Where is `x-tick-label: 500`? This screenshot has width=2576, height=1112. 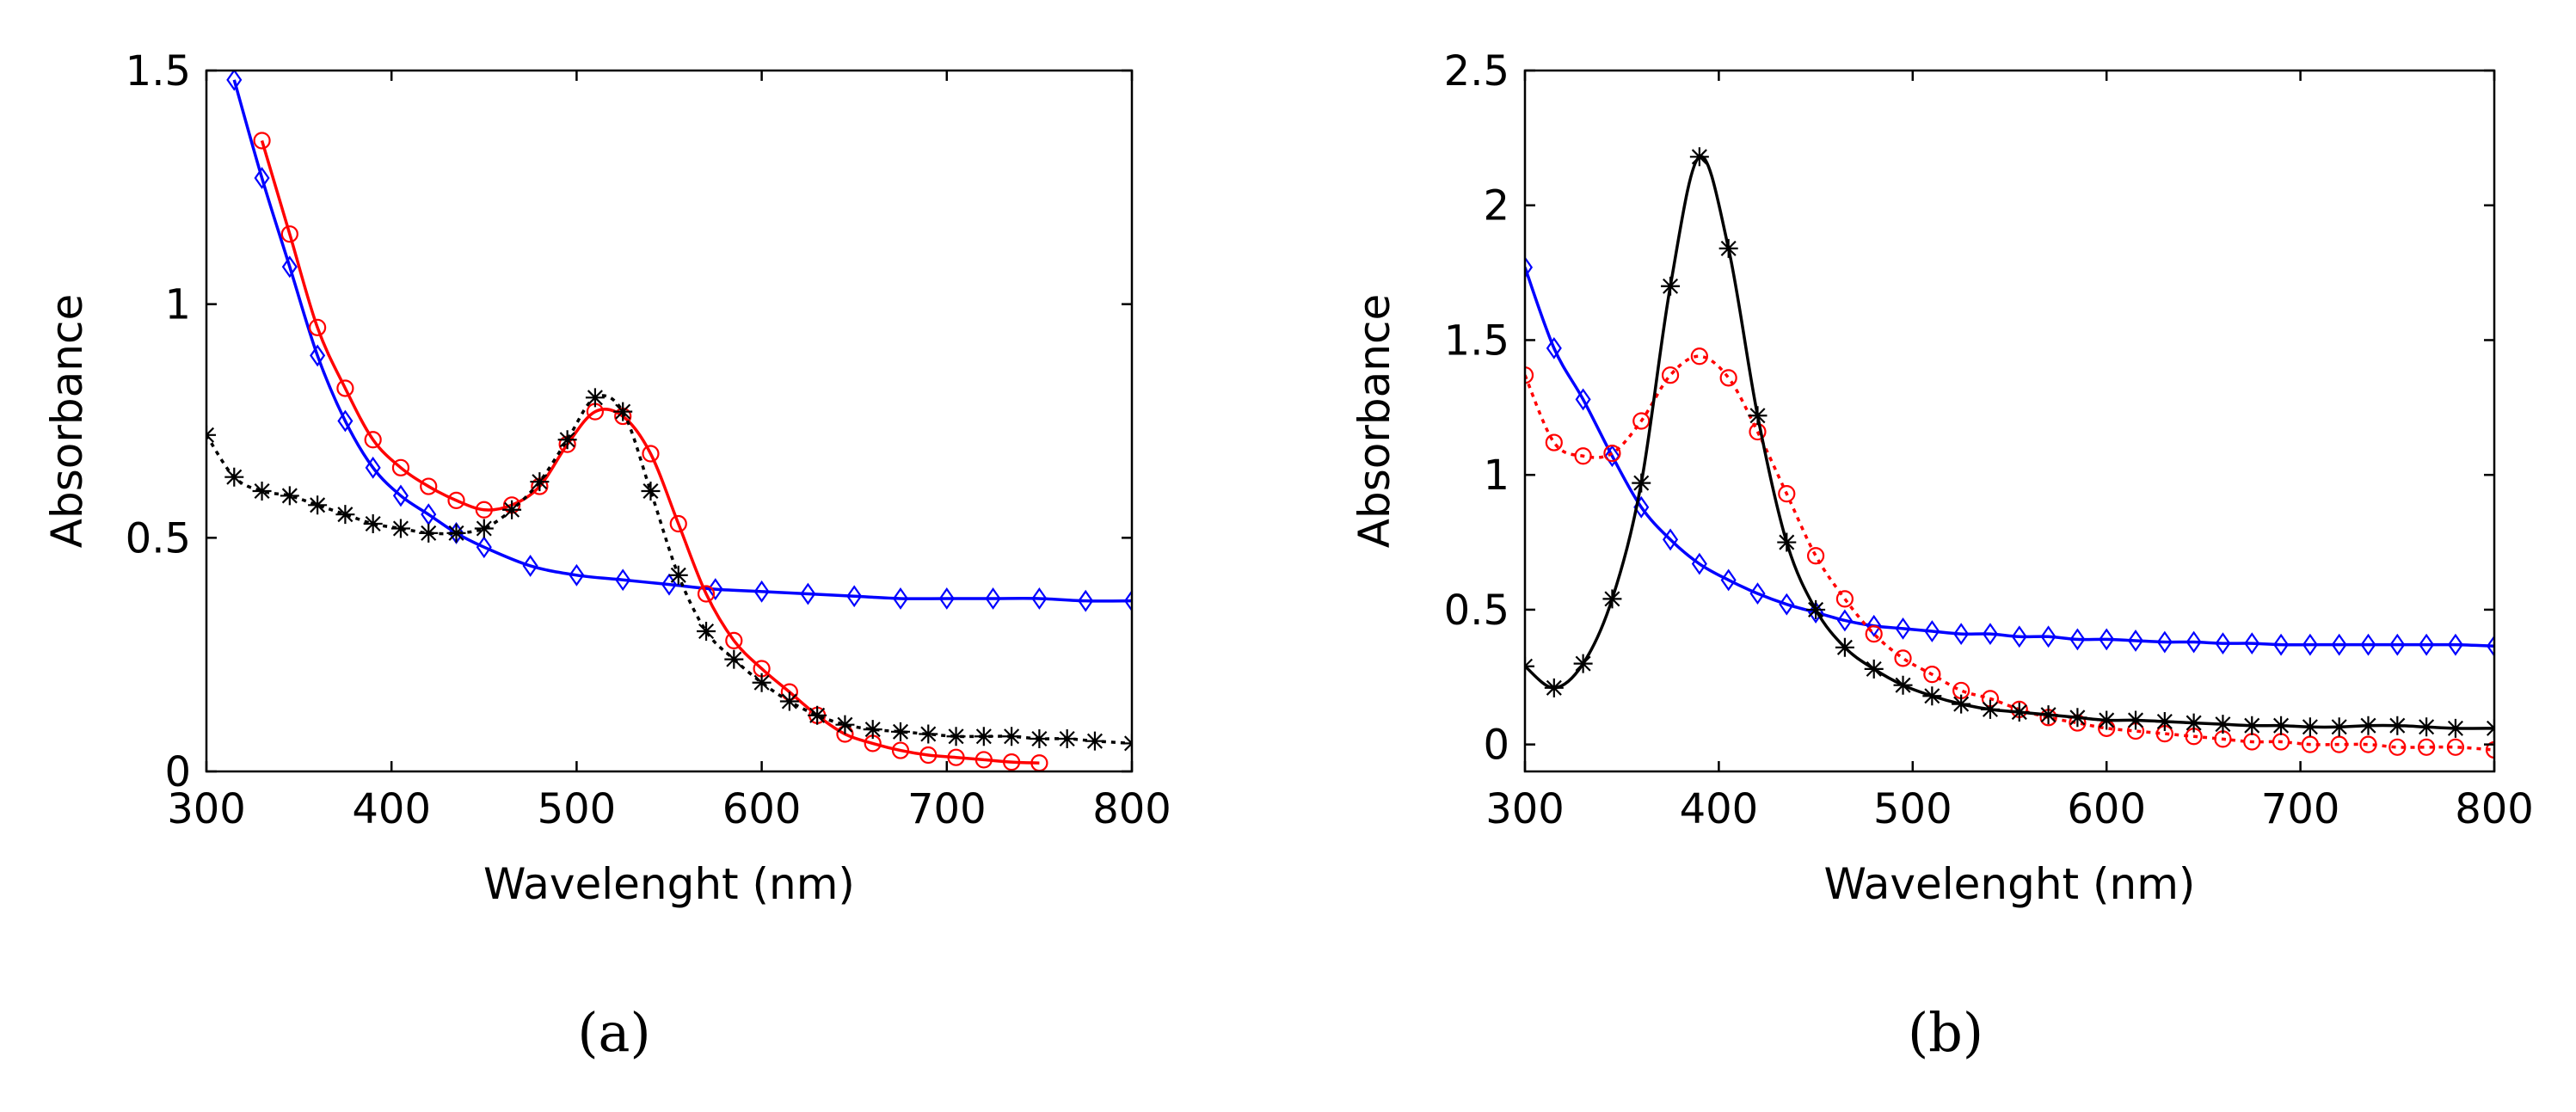
x-tick-label: 500 is located at coordinates (1912, 809).